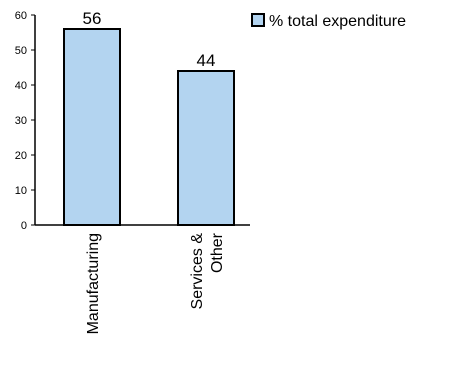 This screenshot has height=378, width=453. I want to click on y-tick-label: 20, so click(21, 156).